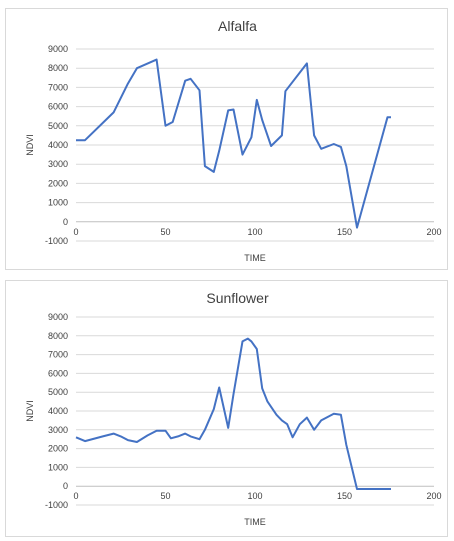 Image resolution: width=454 pixels, height=541 pixels. Describe the element at coordinates (237, 26) in the screenshot. I see `alfalfa-chart-title: Alfalfa` at that location.